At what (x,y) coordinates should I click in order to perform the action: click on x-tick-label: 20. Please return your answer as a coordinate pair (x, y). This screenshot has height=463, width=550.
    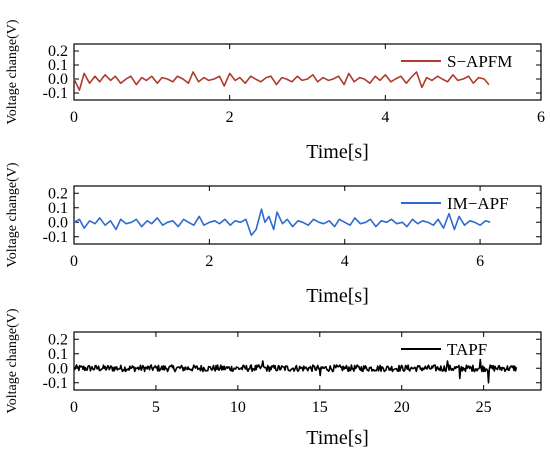
    Looking at the image, I should click on (402, 407).